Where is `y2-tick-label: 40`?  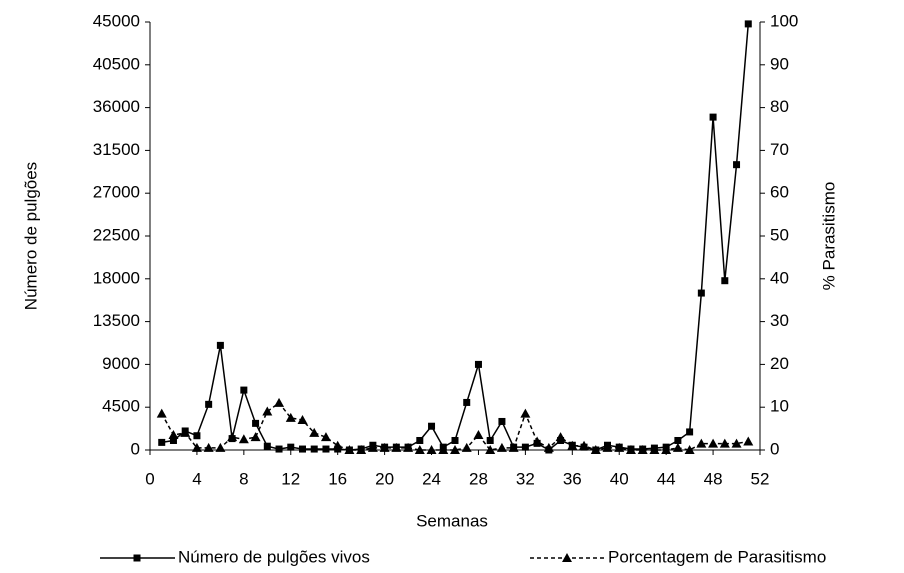 y2-tick-label: 40 is located at coordinates (779, 277).